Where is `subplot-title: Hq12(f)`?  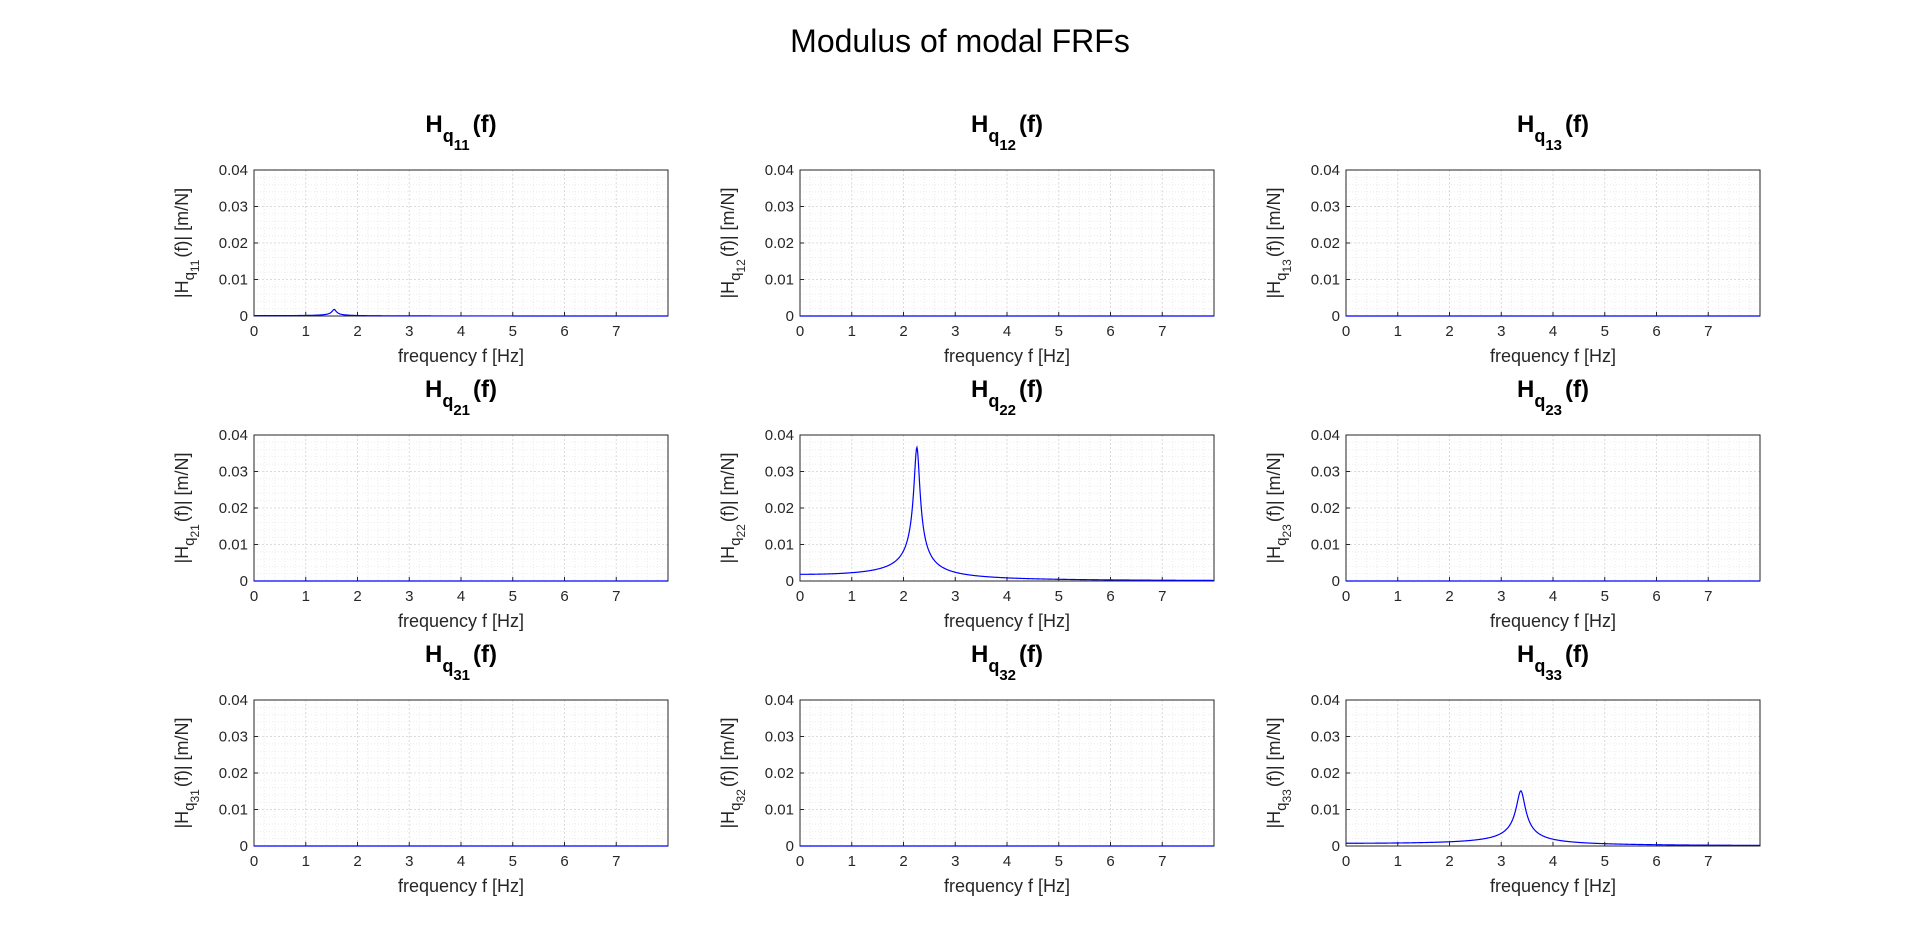 subplot-title: Hq12(f) is located at coordinates (1007, 132).